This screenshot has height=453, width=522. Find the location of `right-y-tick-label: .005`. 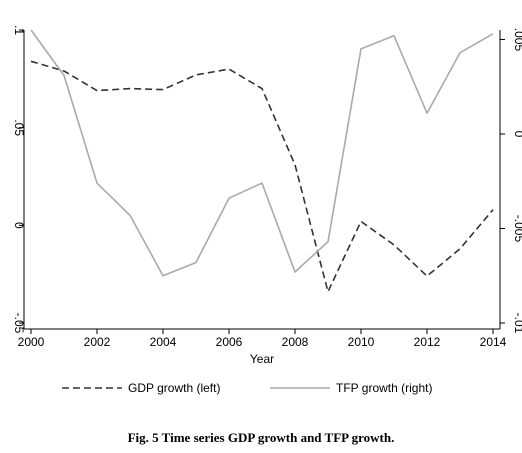

right-y-tick-label: .005 is located at coordinates (517, 40).